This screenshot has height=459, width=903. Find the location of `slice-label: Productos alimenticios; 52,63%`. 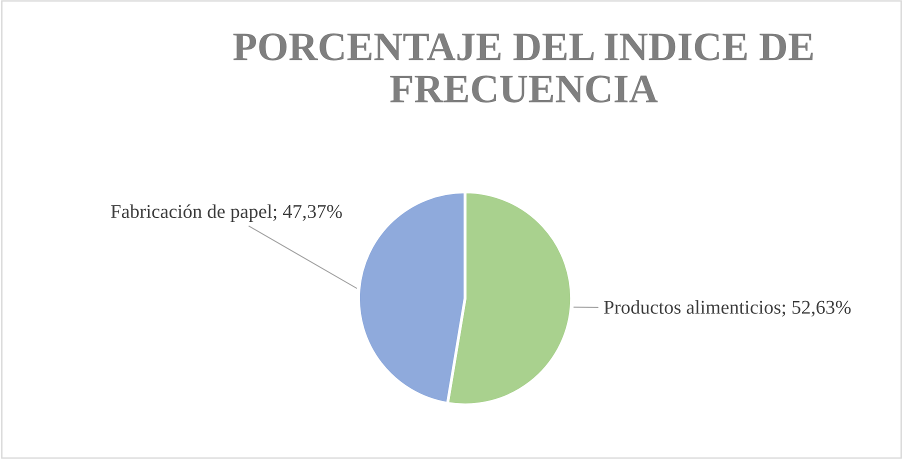

slice-label: Productos alimenticios; 52,63% is located at coordinates (727, 308).